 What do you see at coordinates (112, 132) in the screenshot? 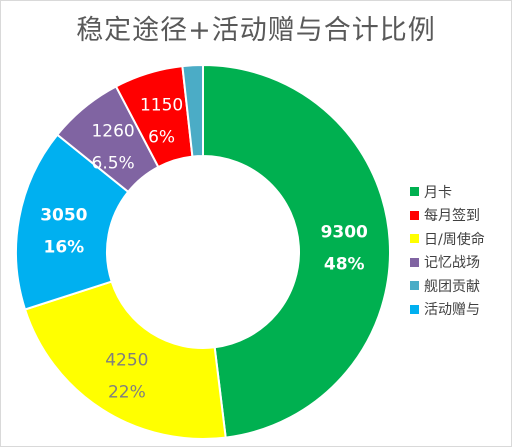
I see `value-label-3: 1260` at bounding box center [112, 132].